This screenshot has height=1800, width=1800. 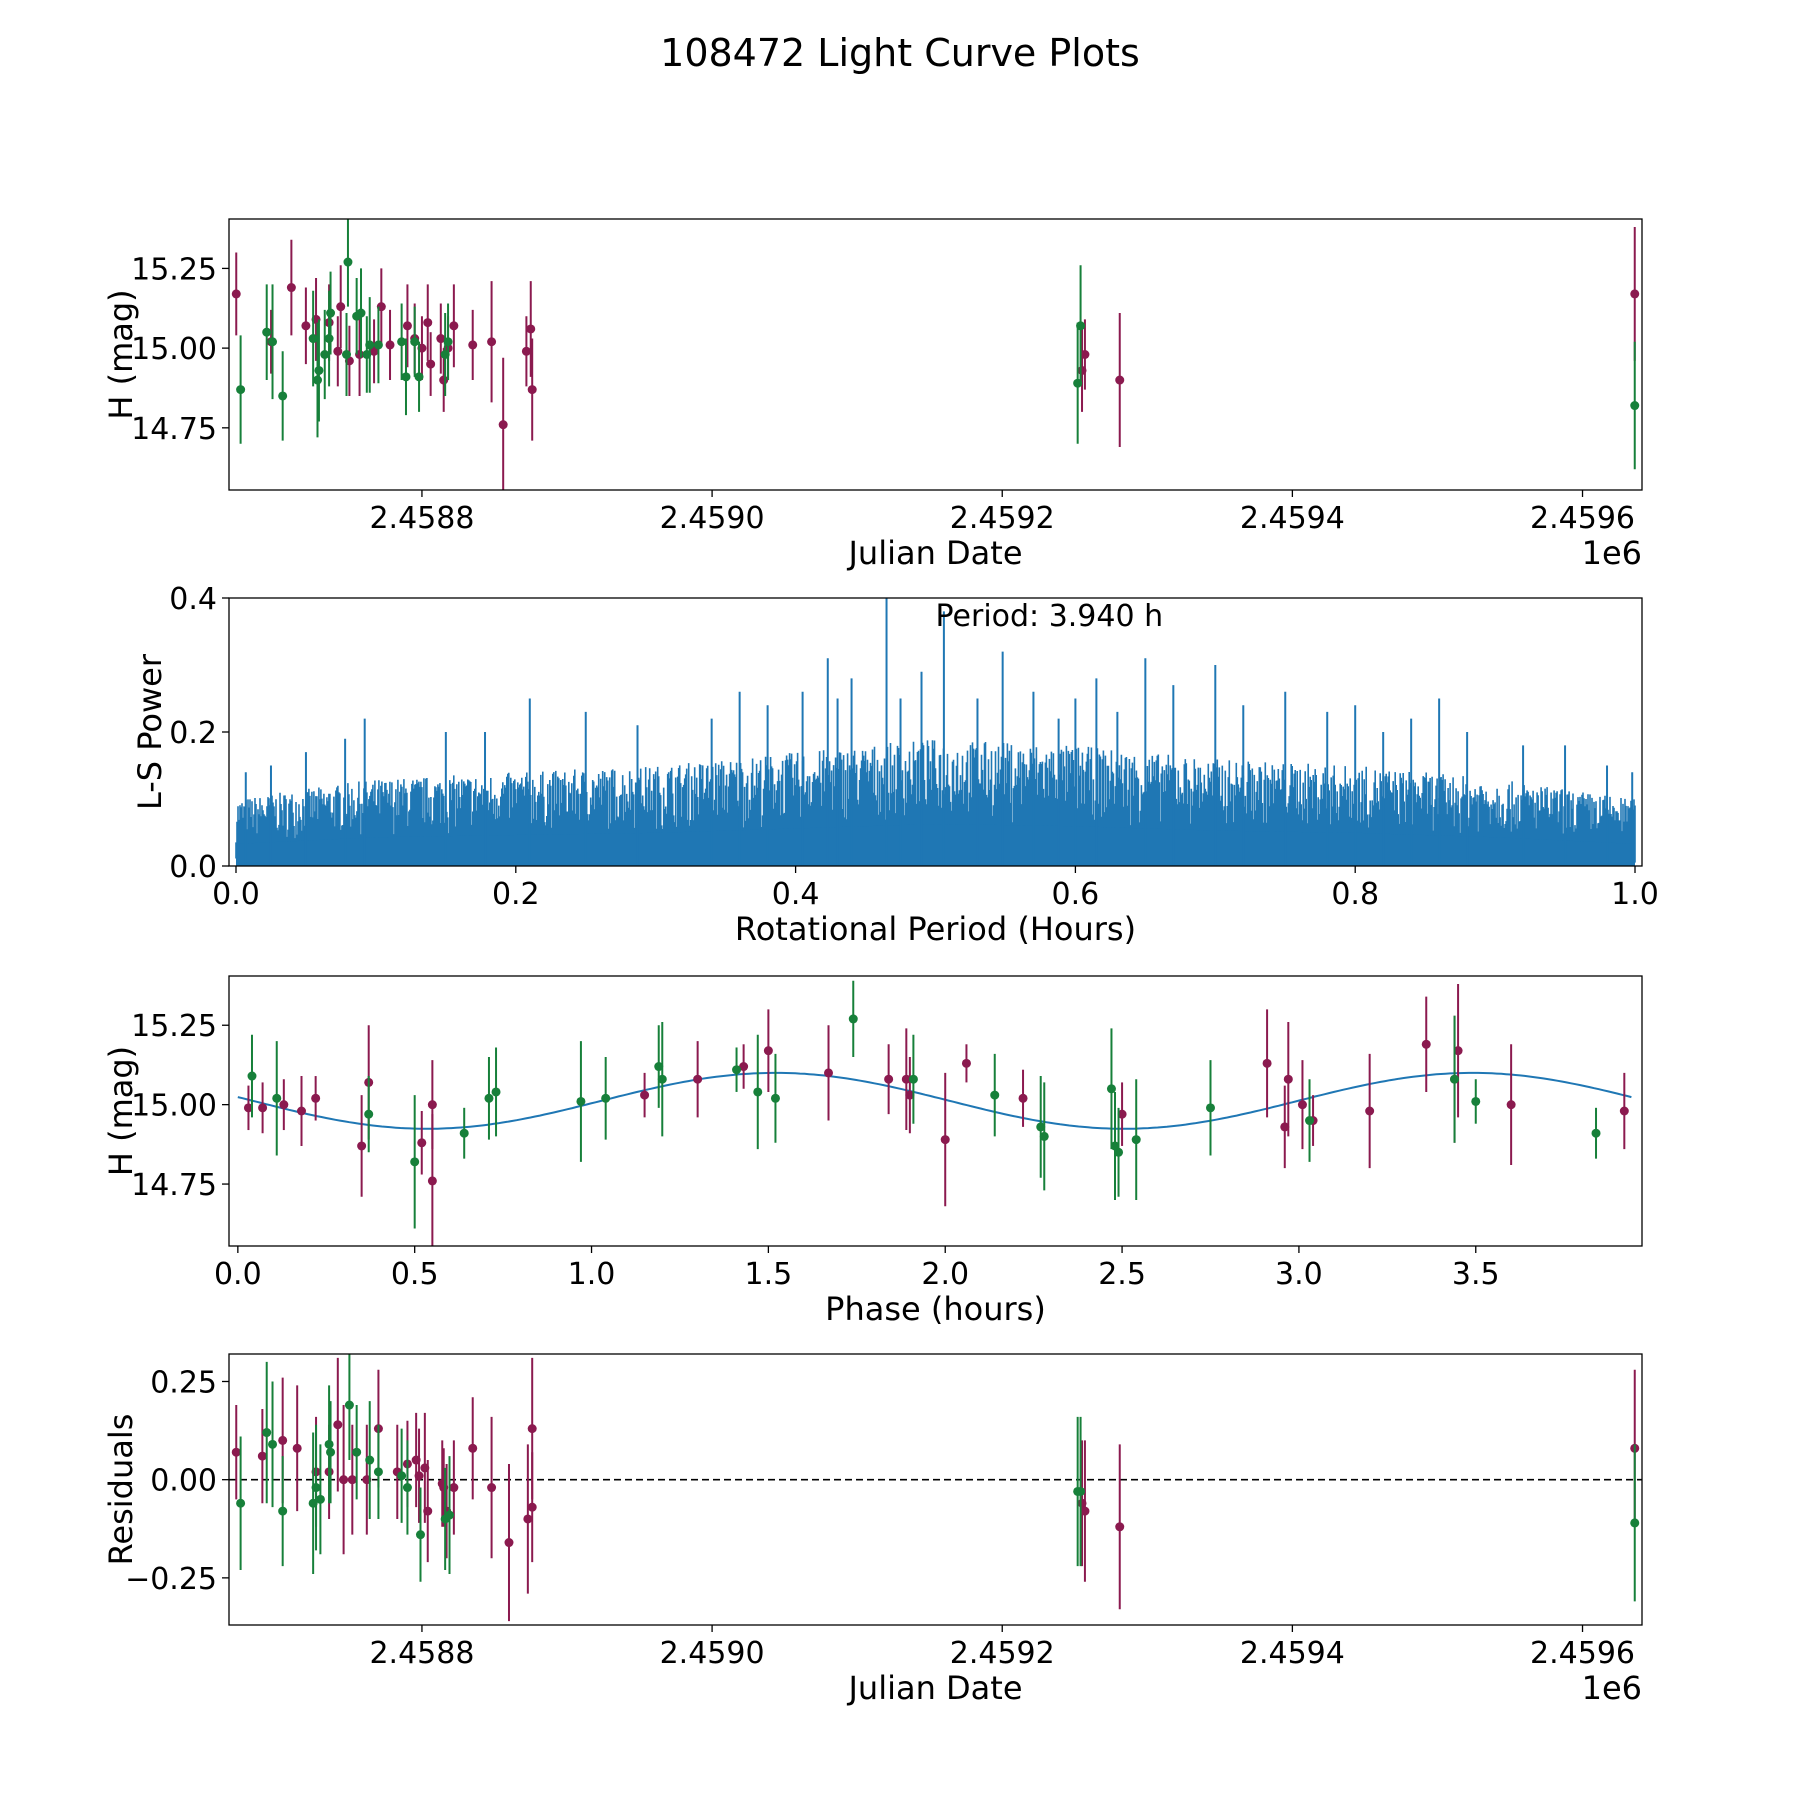 I want to click on x-tick-label: 0.5, so click(x=415, y=1274).